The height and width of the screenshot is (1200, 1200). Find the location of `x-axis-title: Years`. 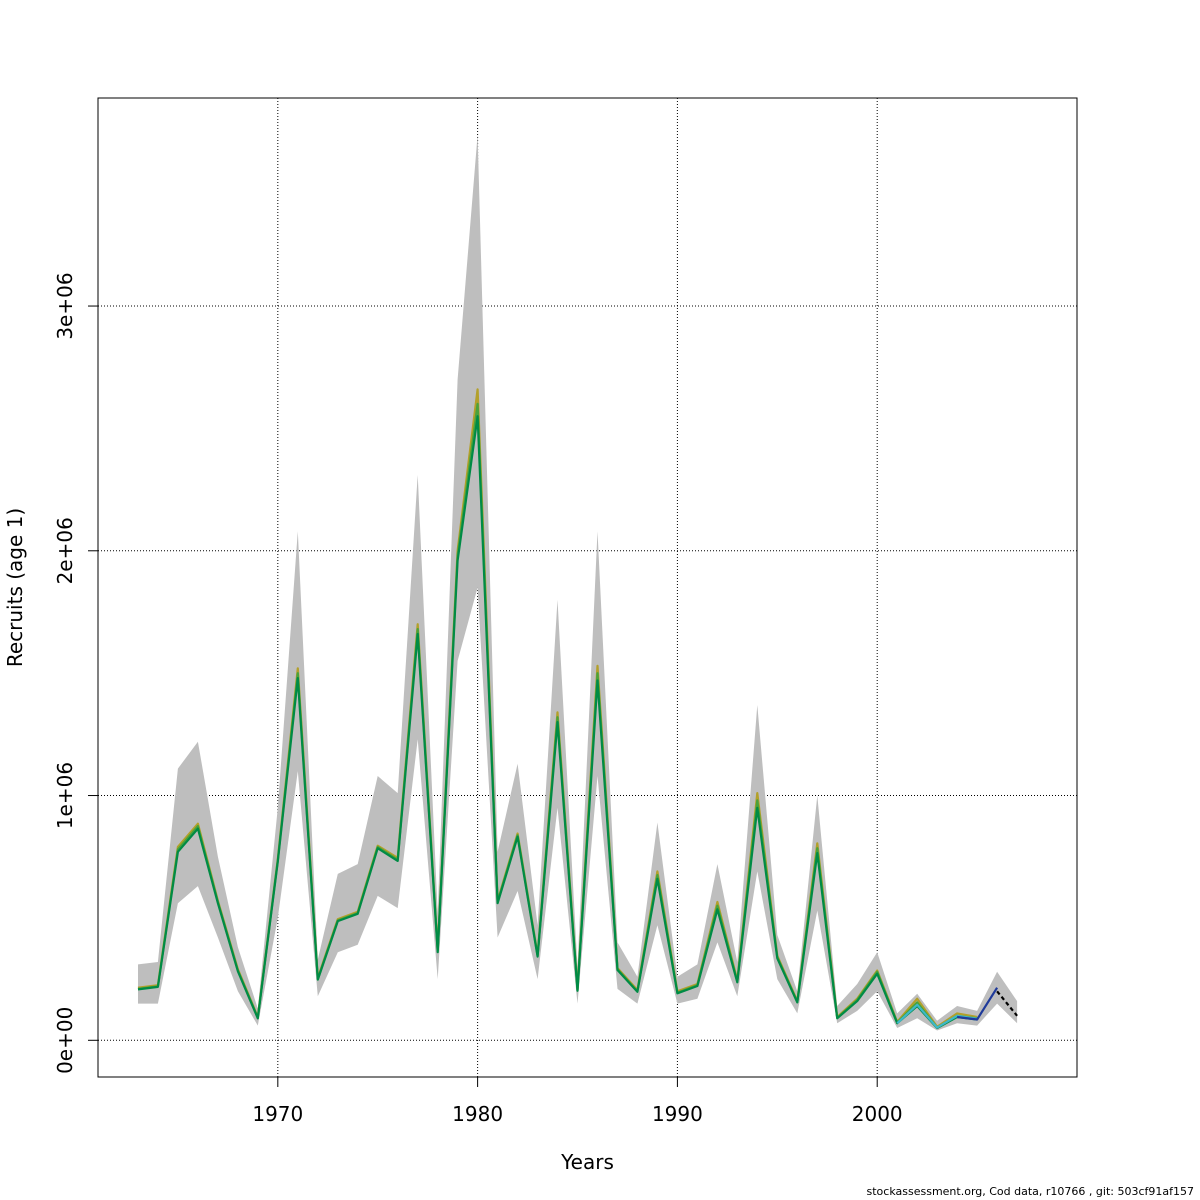

x-axis-title: Years is located at coordinates (587, 1162).